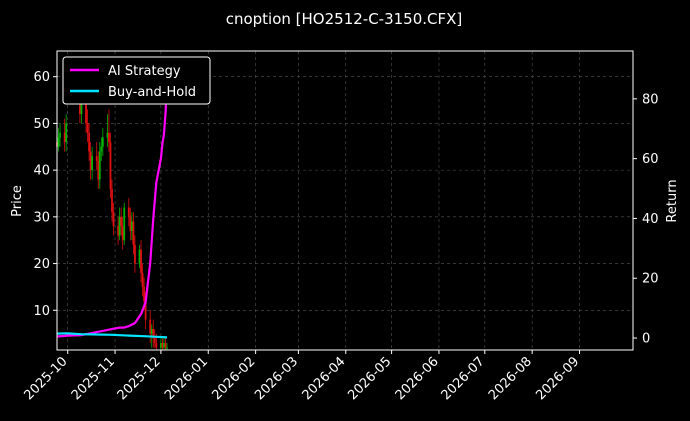 Image resolution: width=690 pixels, height=421 pixels. I want to click on y-left-tick-label: 10, so click(41, 311).